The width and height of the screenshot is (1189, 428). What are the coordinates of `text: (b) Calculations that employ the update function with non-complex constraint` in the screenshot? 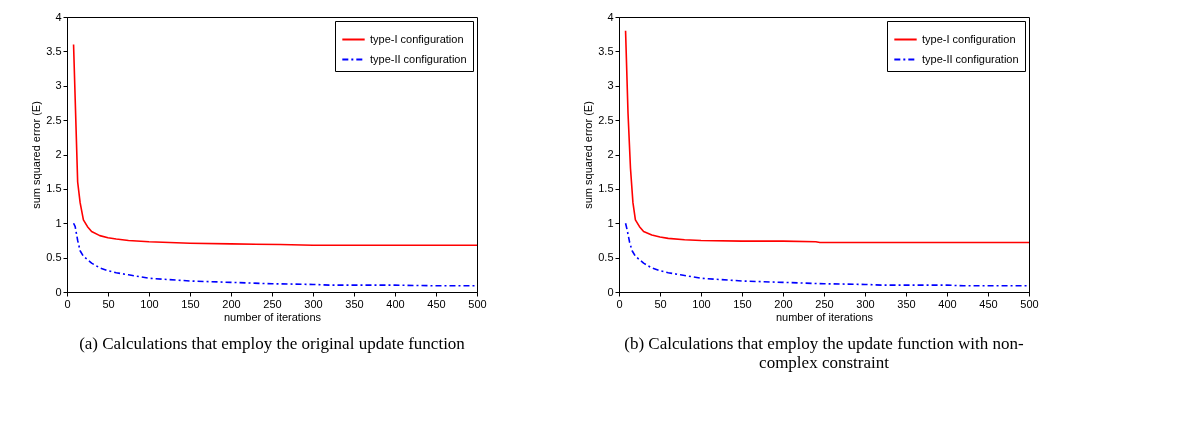 It's located at (824, 353).